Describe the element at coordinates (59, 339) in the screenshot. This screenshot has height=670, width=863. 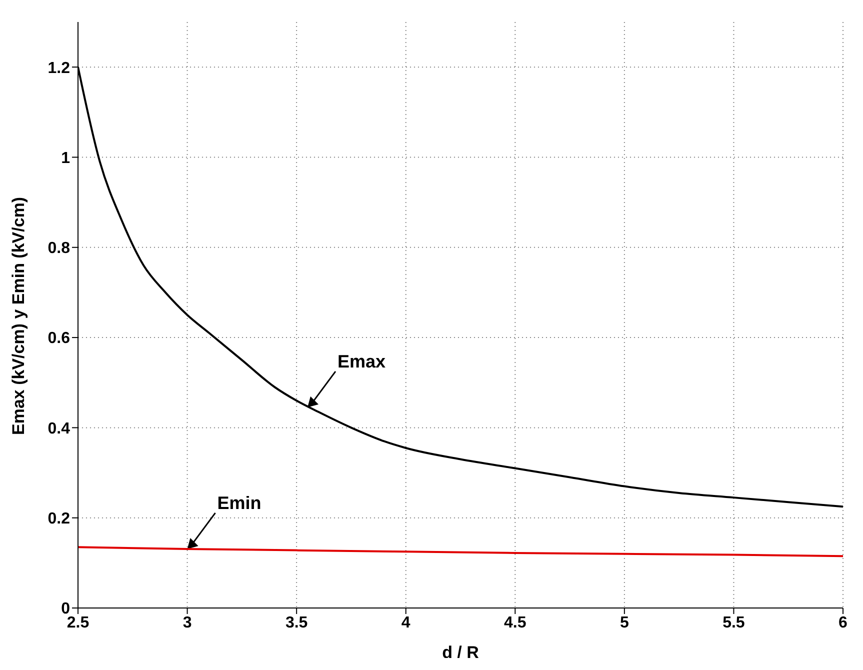
I see `y-tick-label: 0.6` at that location.